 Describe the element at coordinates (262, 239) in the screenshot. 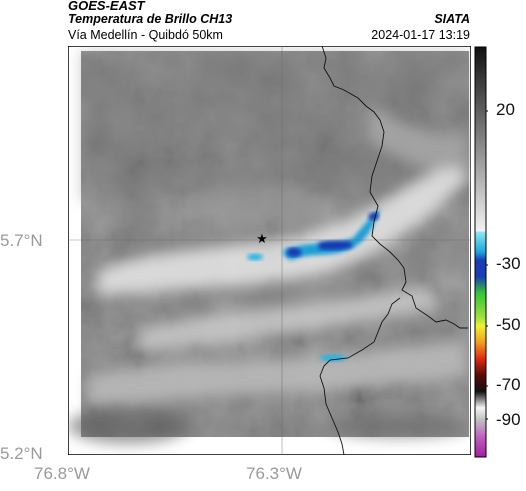

I see `star-icon: ★` at that location.